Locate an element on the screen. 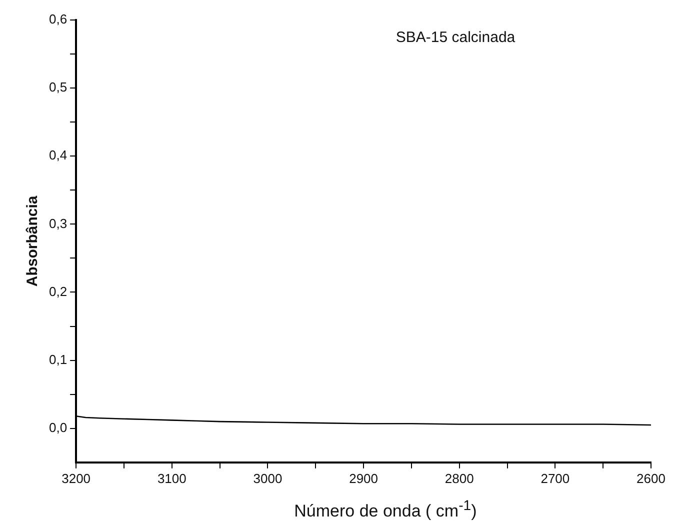 Image resolution: width=681 pixels, height=530 pixels. x-axis-title: Número de onda ( cm$^{-1}$) is located at coordinates (385, 510).